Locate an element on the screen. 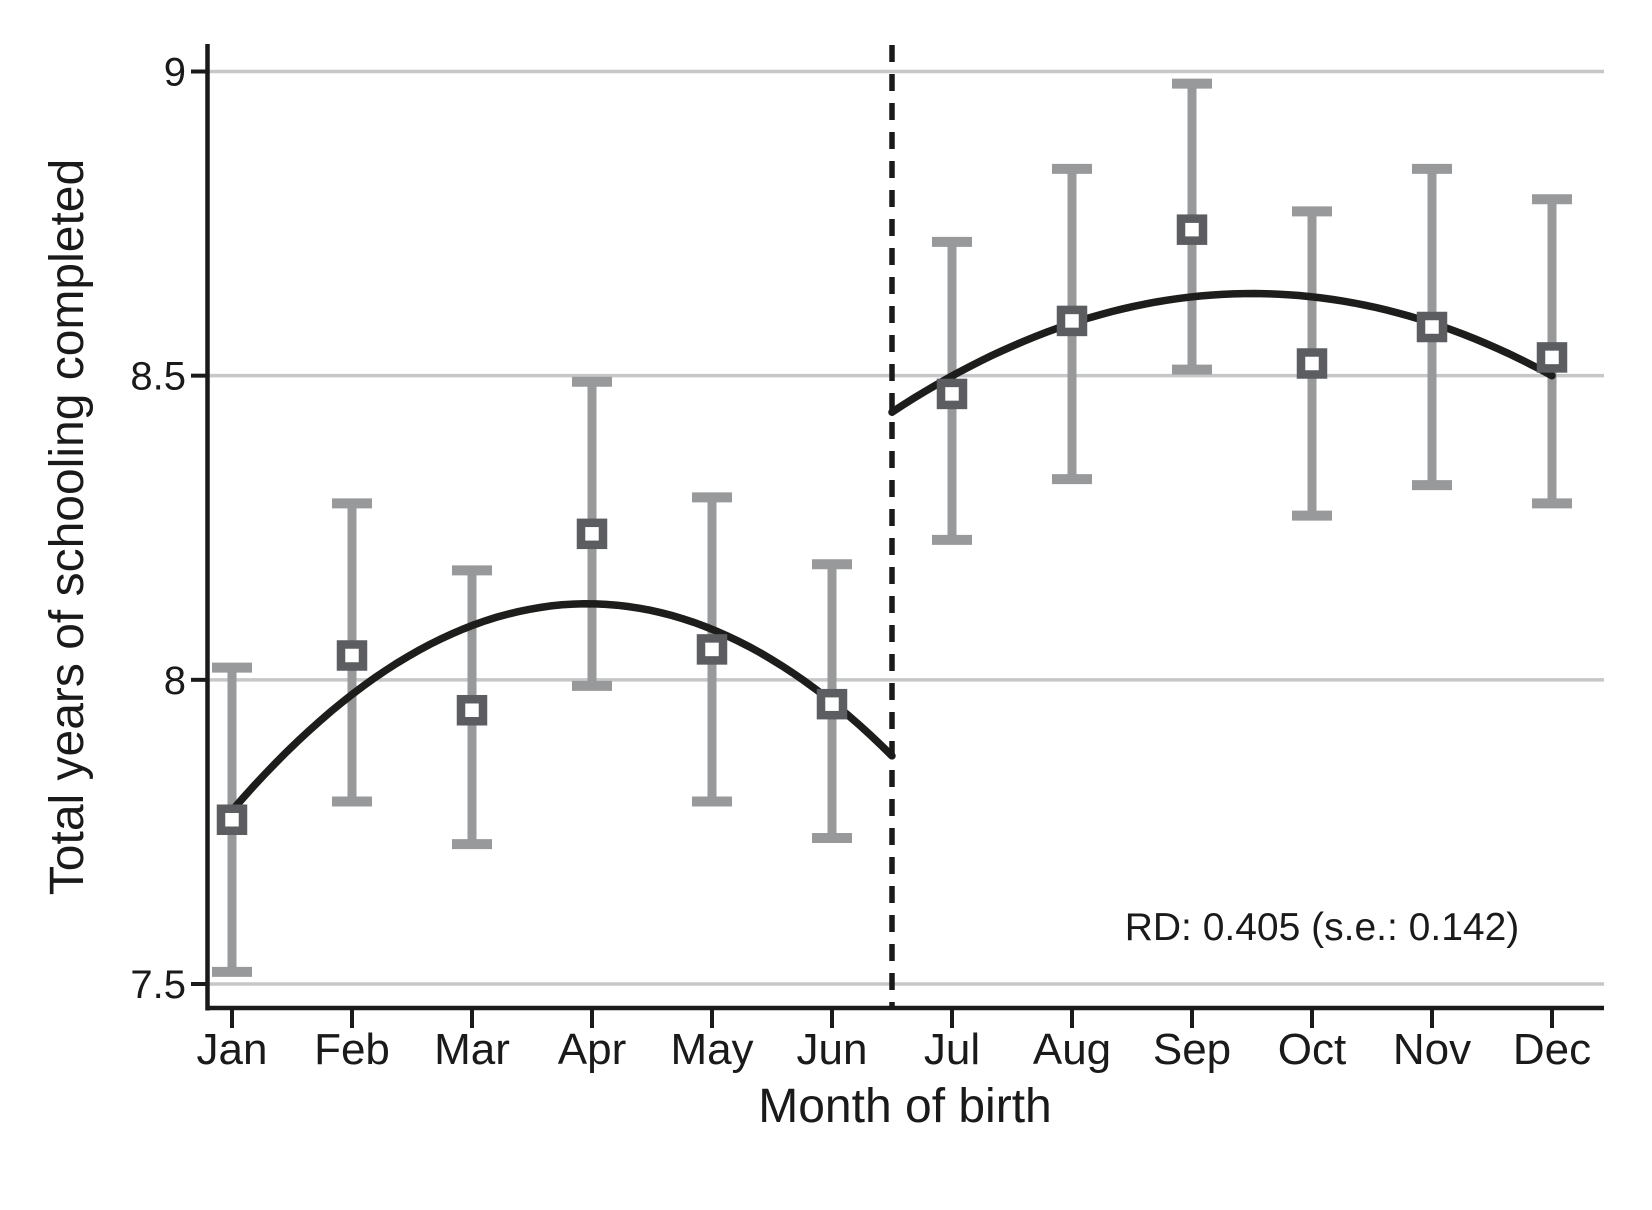 Image resolution: width=1652 pixels, height=1210 pixels. marker-jan is located at coordinates (232, 819).